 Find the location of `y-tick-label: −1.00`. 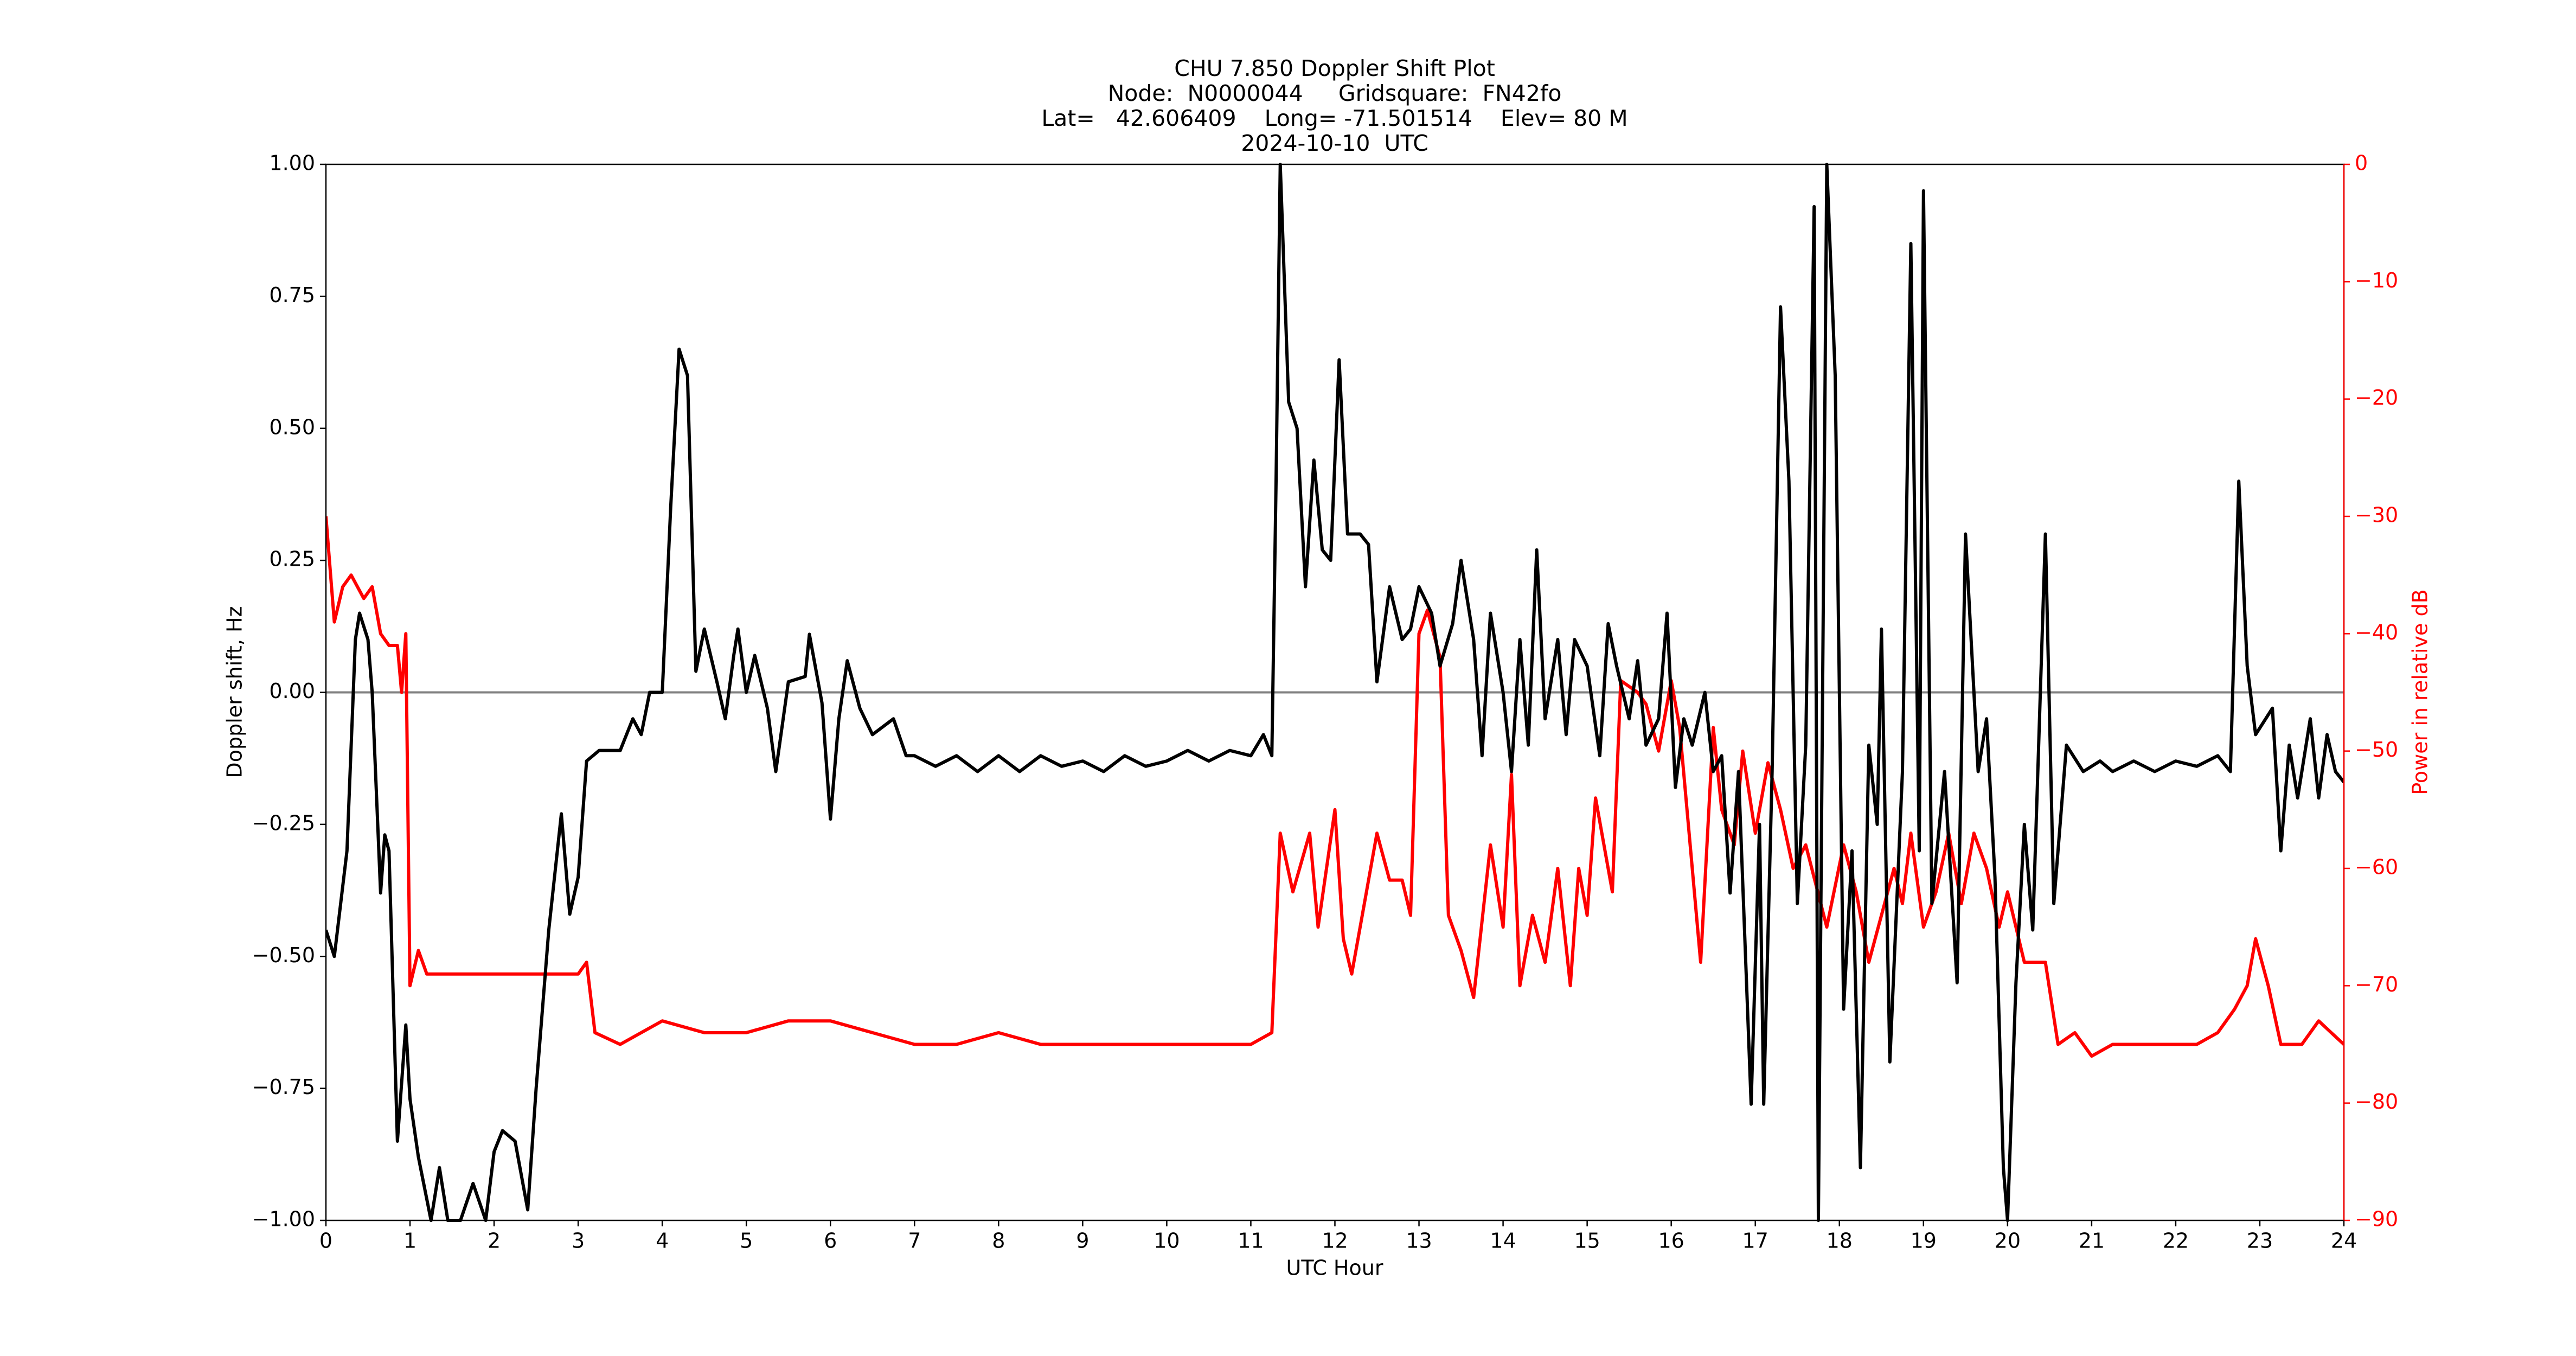

y-tick-label: −1.00 is located at coordinates (283, 1219).